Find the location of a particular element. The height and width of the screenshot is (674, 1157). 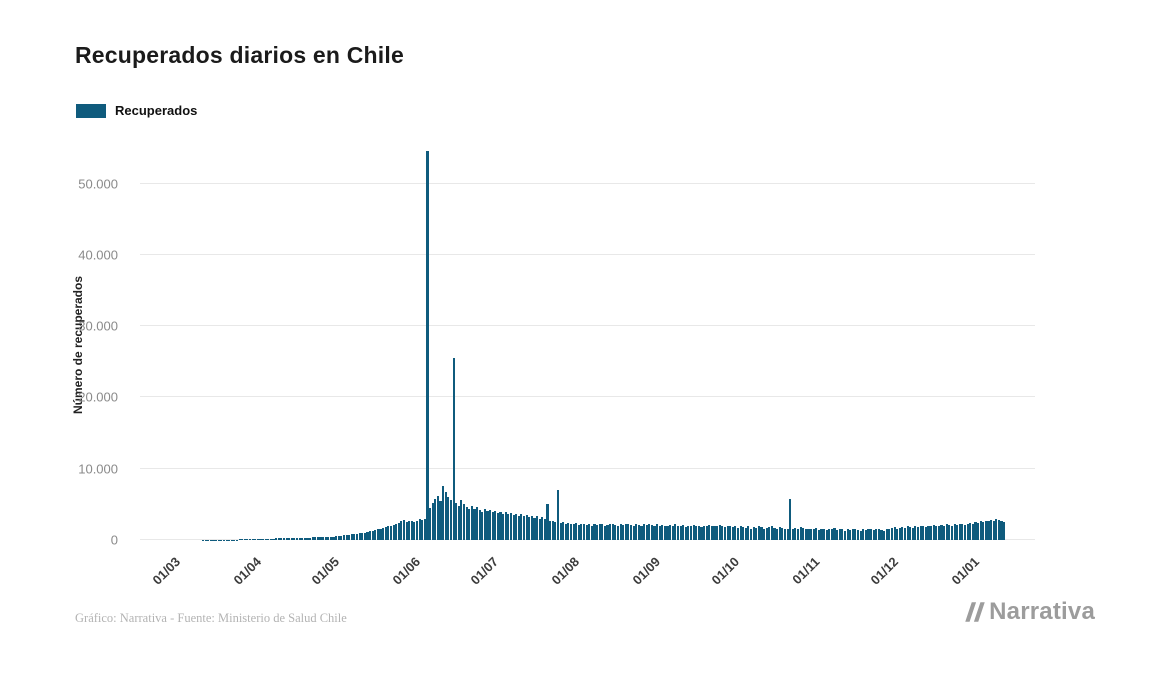

y-axis-tick-label: 40.000 is located at coordinates (98, 255).